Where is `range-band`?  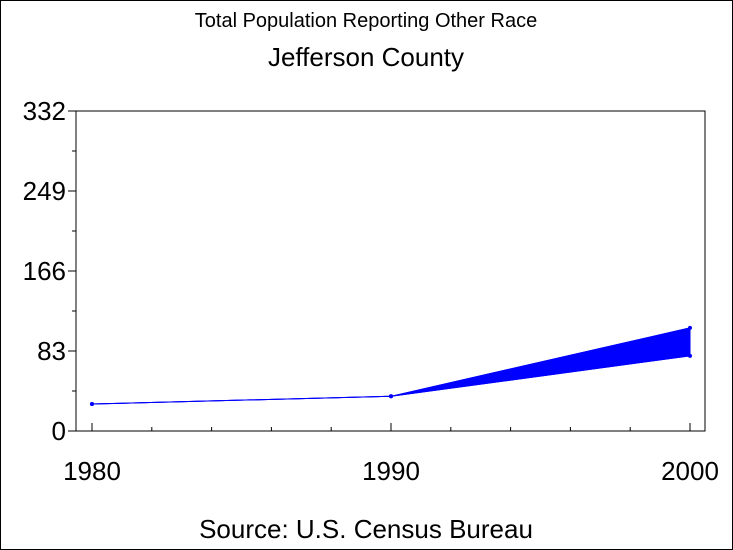
range-band is located at coordinates (391, 366).